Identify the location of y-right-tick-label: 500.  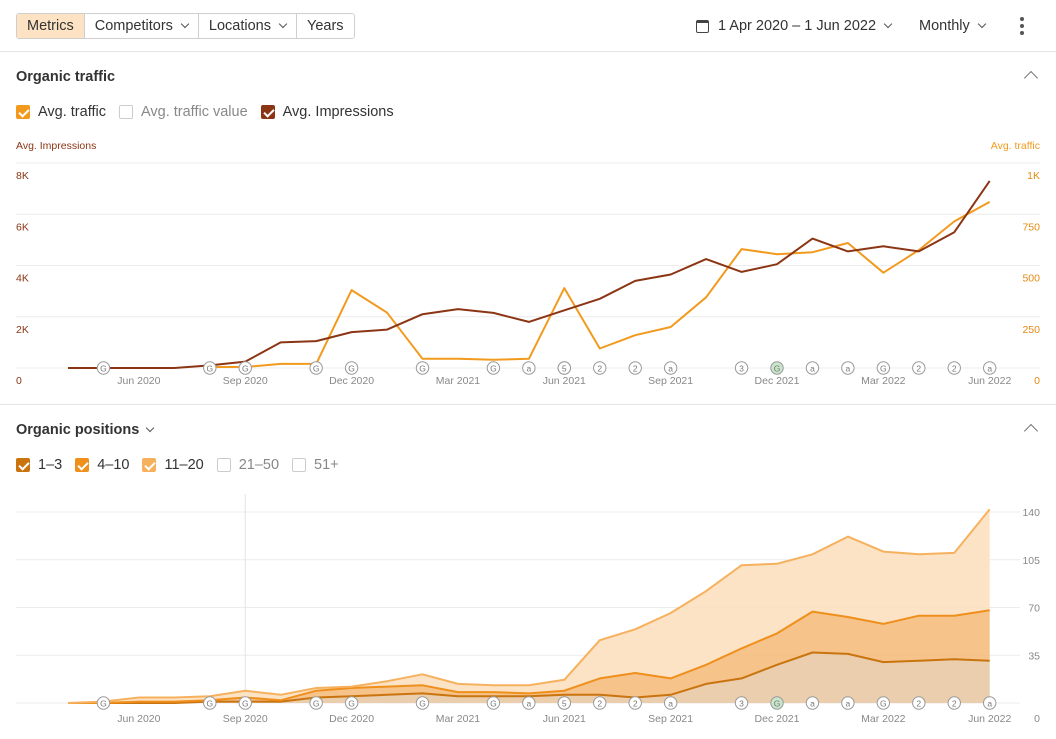
(1031, 279).